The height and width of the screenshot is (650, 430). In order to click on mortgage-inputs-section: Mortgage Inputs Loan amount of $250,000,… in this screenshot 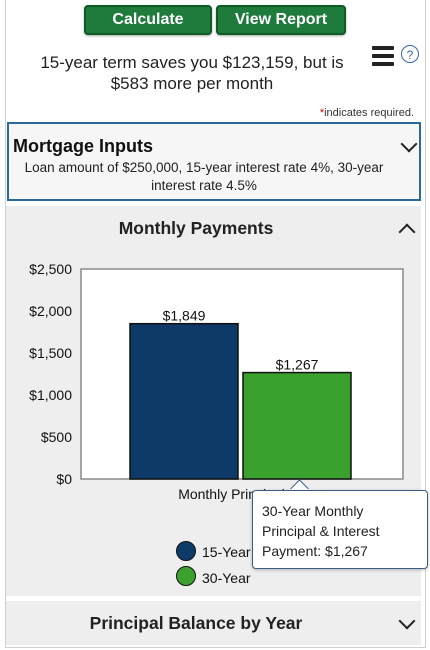, I will do `click(214, 161)`.